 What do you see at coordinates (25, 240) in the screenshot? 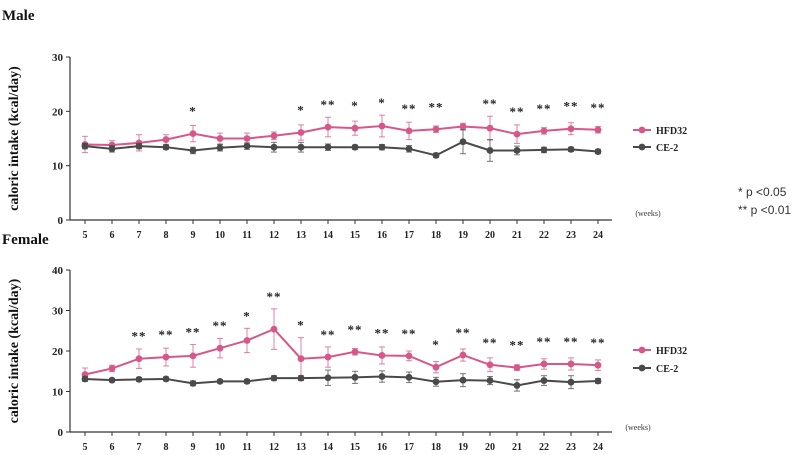
I see `panel-title: Female` at bounding box center [25, 240].